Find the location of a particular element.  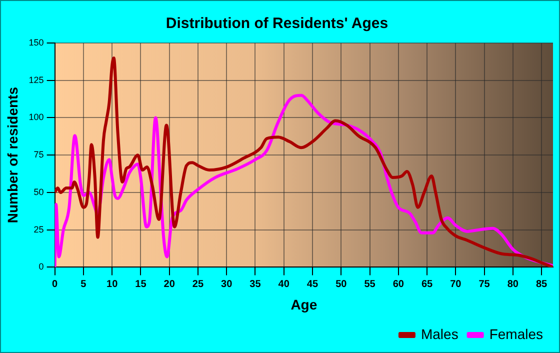

x-tick-label: 35 is located at coordinates (256, 284).